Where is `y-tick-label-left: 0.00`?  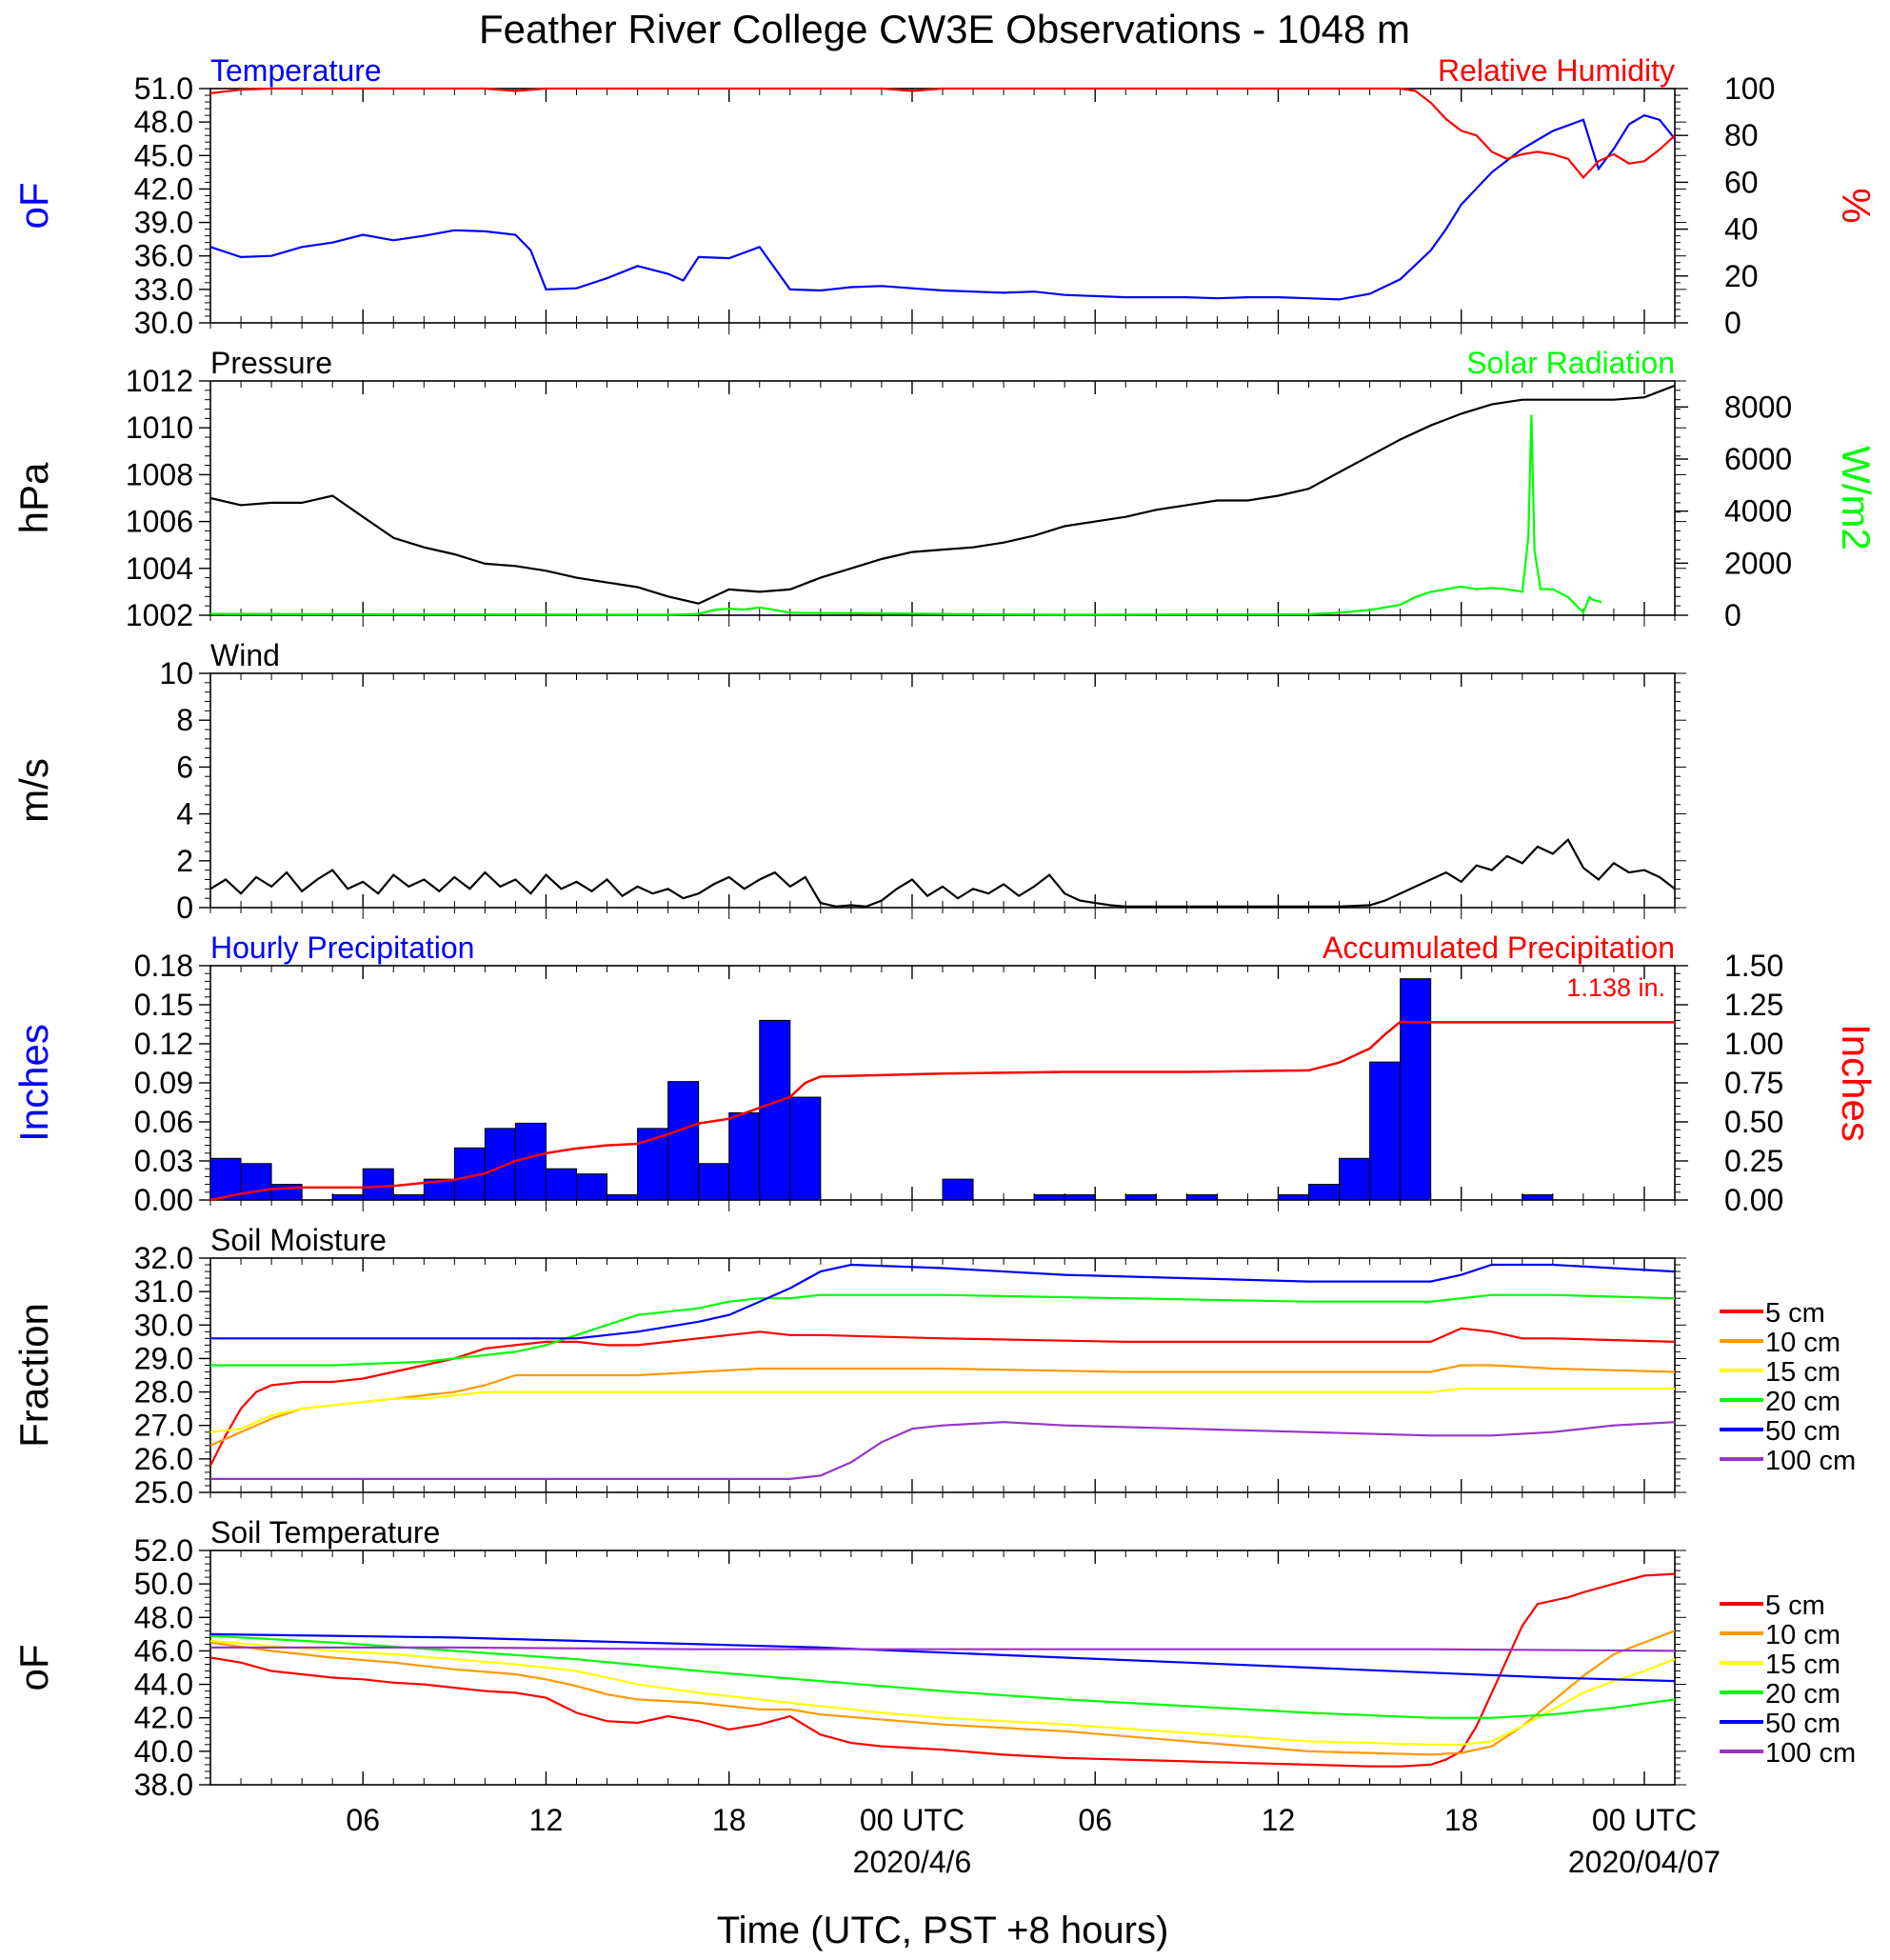 y-tick-label-left: 0.00 is located at coordinates (163, 1200).